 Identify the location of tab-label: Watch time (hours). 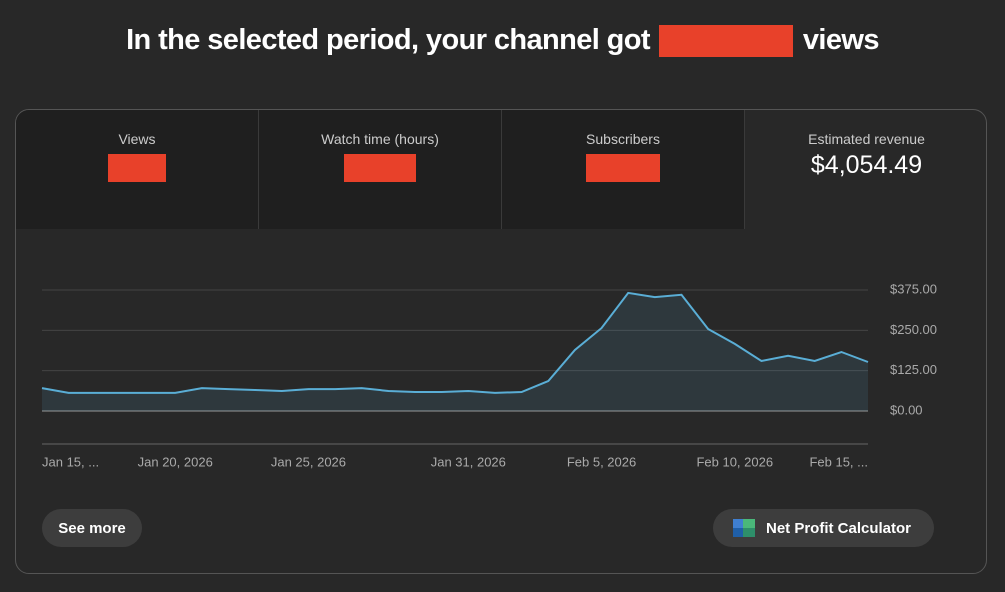
(380, 139).